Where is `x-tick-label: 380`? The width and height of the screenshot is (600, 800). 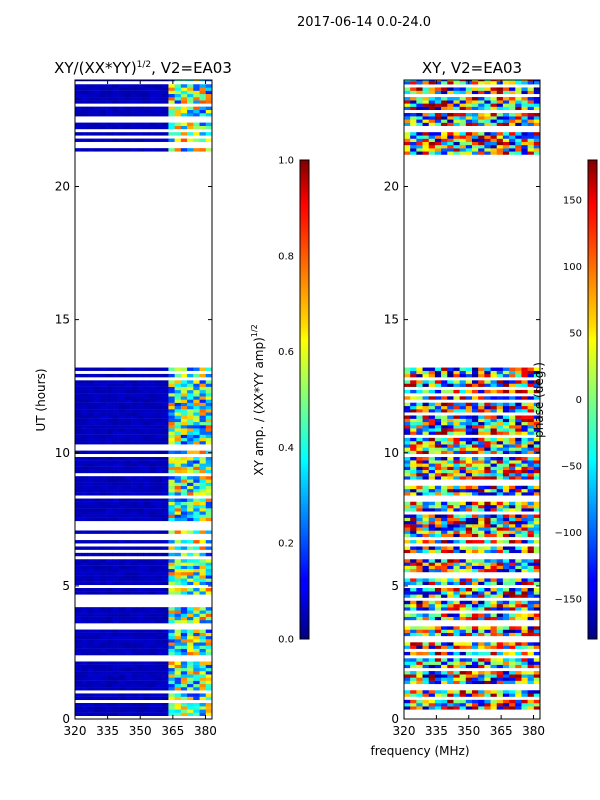 x-tick-label: 380 is located at coordinates (205, 731).